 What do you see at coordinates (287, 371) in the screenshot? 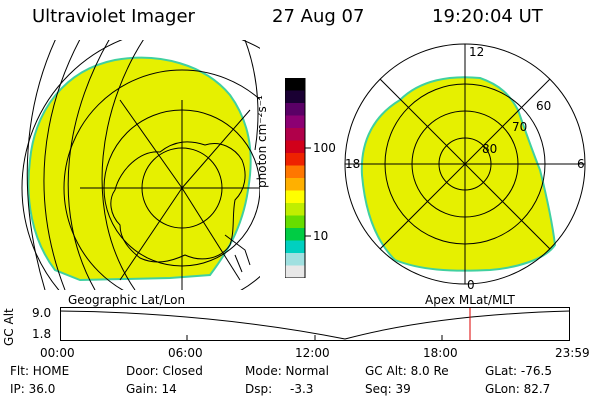
I see `mode-status: Mode: Normal` at bounding box center [287, 371].